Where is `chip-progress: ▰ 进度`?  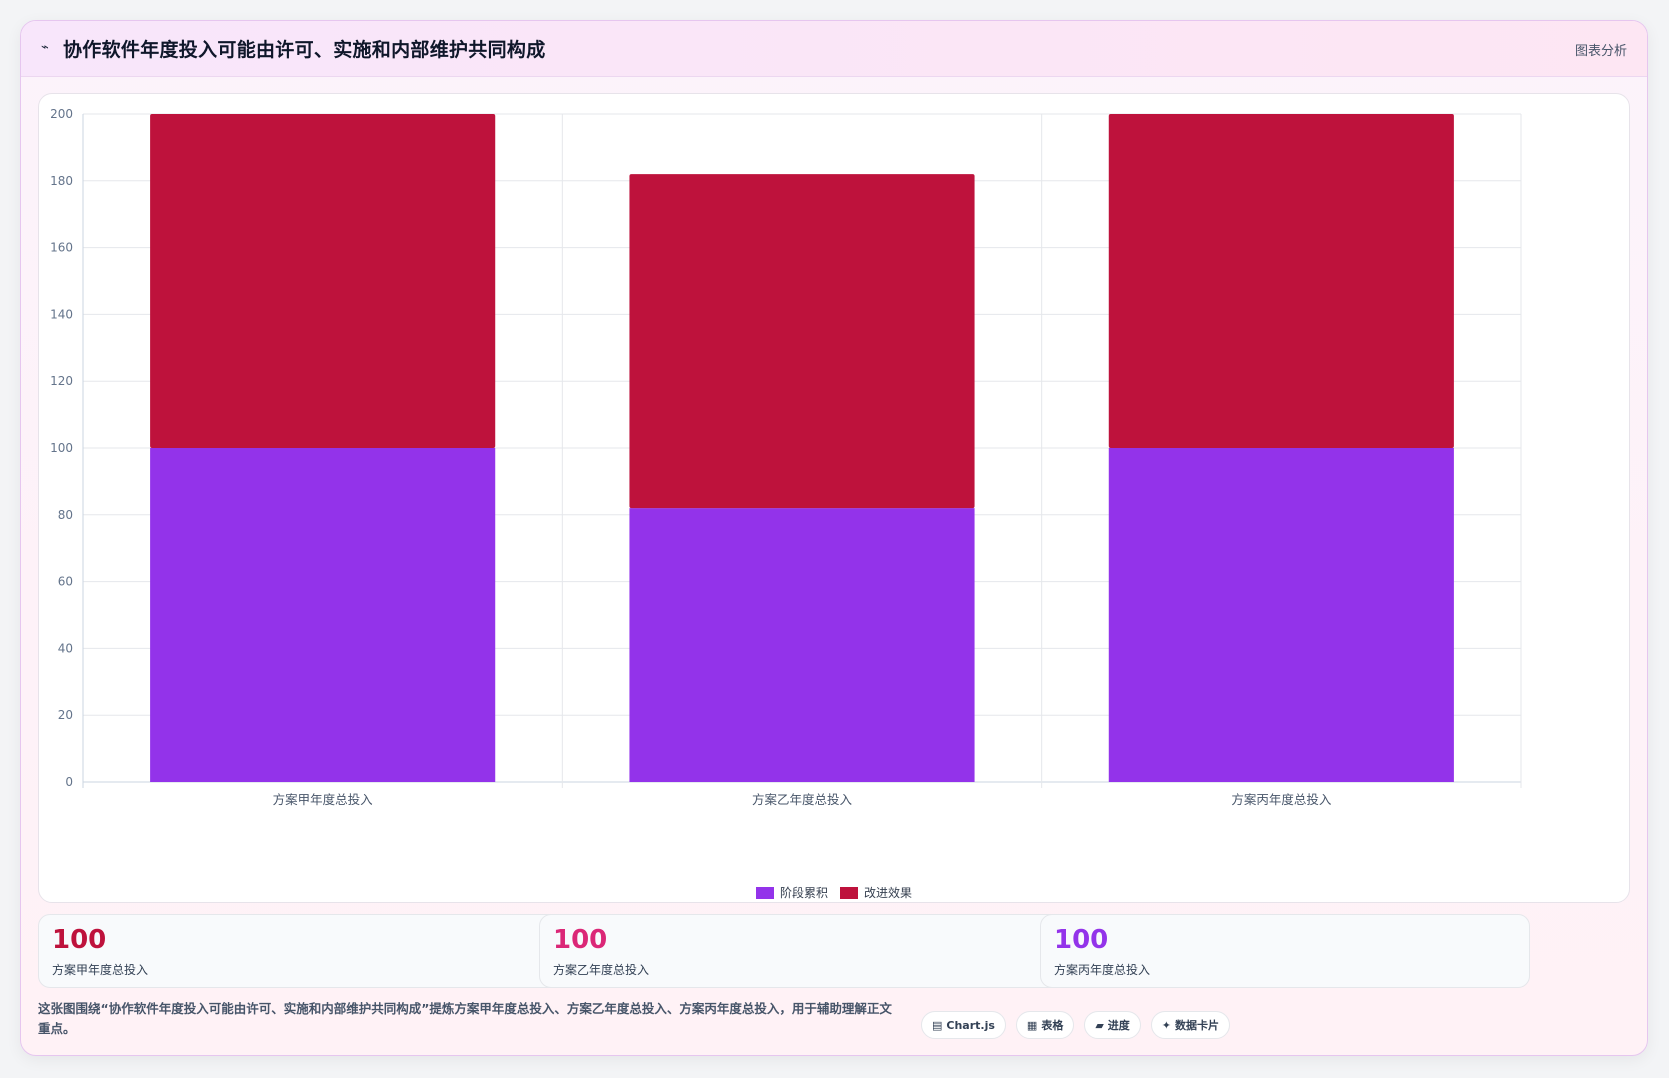
chip-progress: ▰ 进度 is located at coordinates (1112, 1025).